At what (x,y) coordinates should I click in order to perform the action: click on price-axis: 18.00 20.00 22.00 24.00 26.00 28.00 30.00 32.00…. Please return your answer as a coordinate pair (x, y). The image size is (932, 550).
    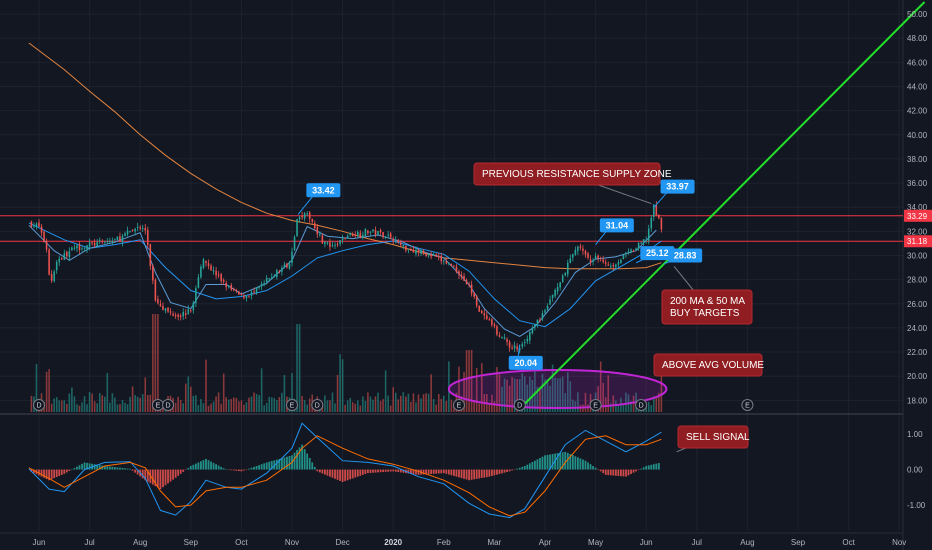
    Looking at the image, I should click on (918, 260).